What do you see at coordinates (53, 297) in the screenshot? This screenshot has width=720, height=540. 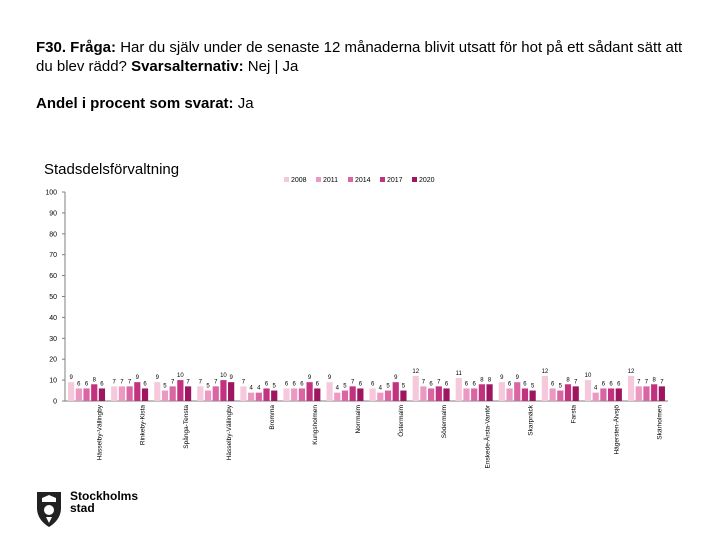 I see `y-tick-label: 50` at bounding box center [53, 297].